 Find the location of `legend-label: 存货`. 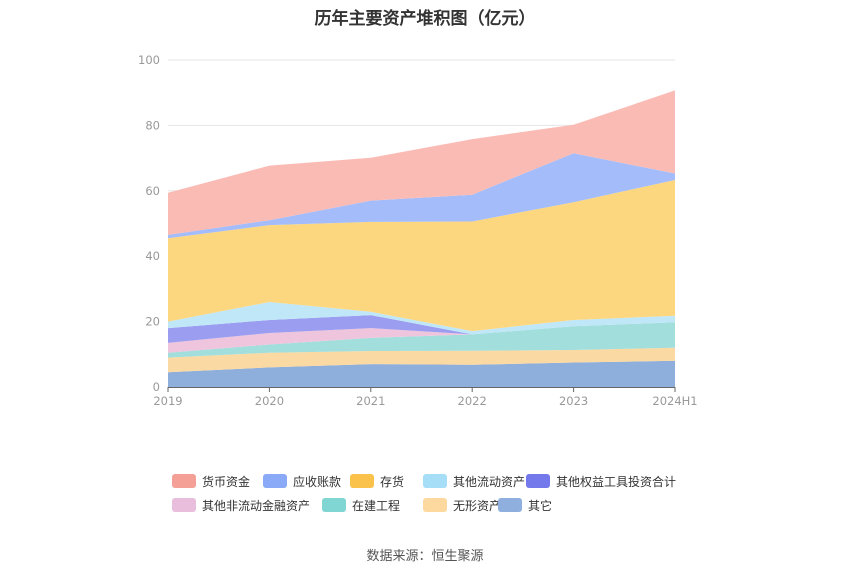

legend-label: 存货 is located at coordinates (392, 481).